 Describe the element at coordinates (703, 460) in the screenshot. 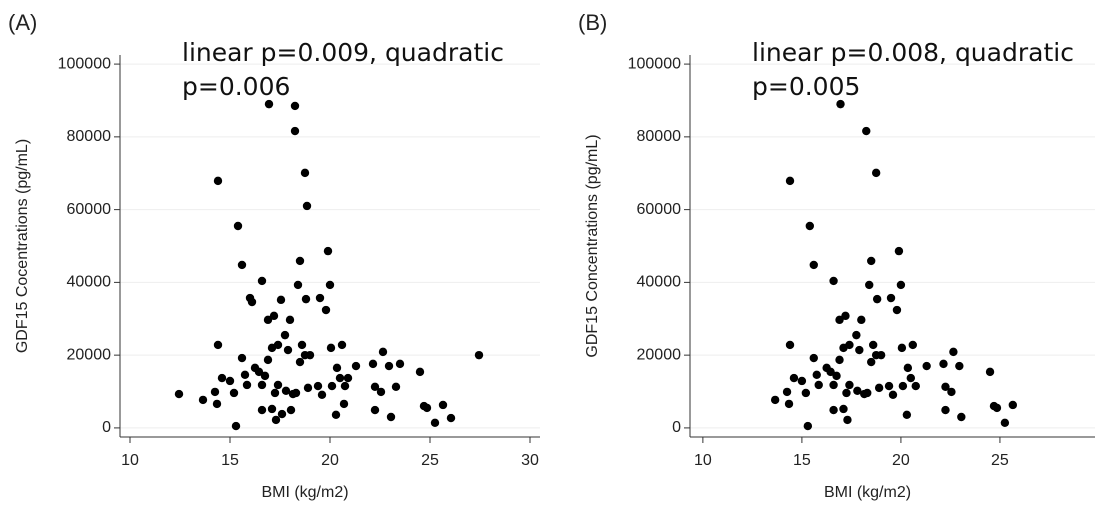

I see `x-tick-label: 10` at that location.